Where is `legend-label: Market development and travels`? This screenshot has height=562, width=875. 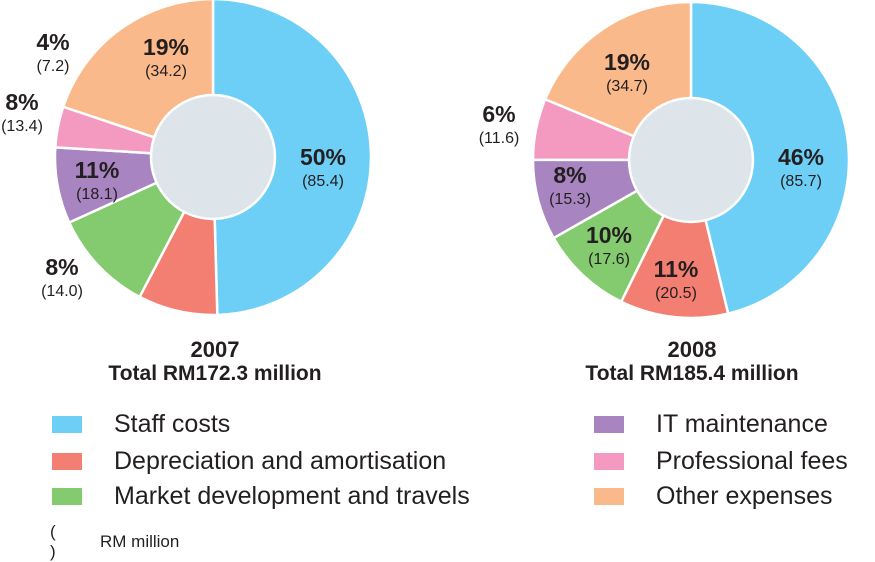 legend-label: Market development and travels is located at coordinates (292, 496).